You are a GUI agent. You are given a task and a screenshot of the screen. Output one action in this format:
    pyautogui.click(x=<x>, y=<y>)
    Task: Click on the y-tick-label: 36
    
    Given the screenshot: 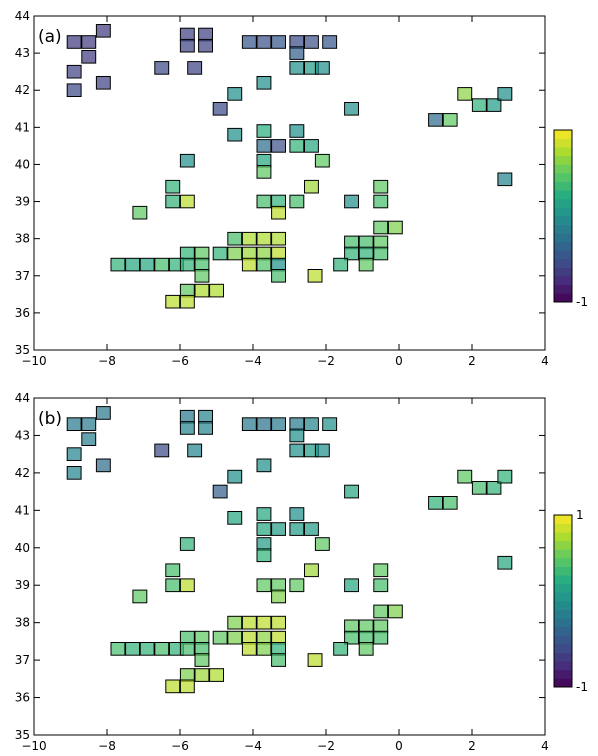 What is the action you would take?
    pyautogui.click(x=22, y=698)
    